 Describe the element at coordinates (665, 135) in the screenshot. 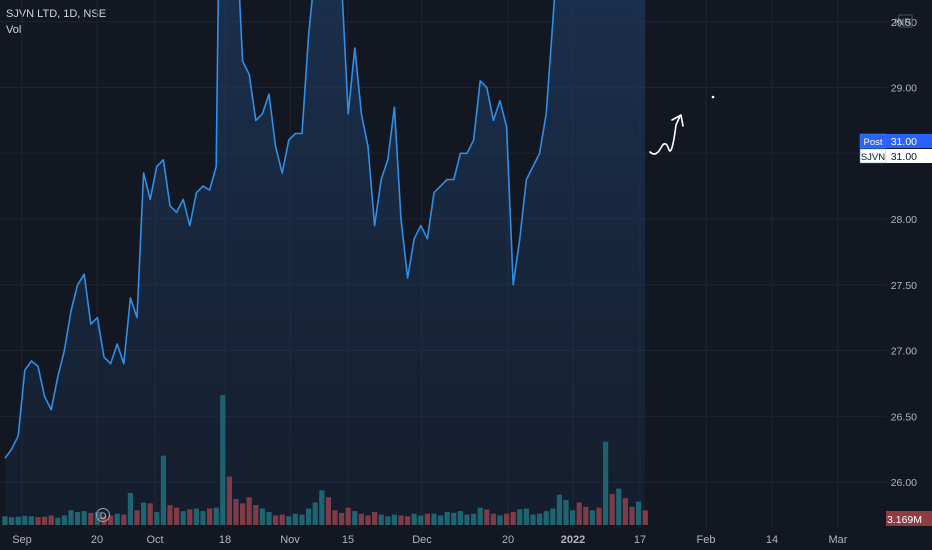

I see `breakout-arrow-stroke` at that location.